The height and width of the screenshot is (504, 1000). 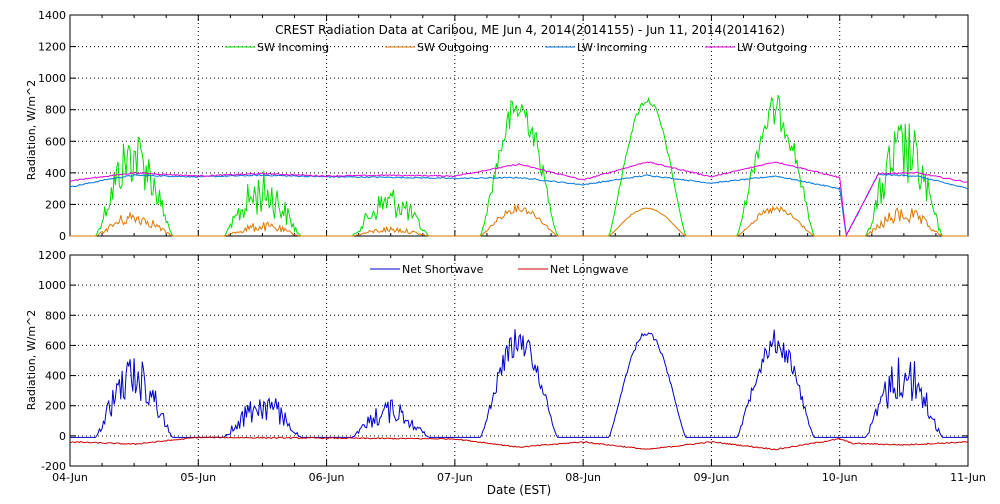 What do you see at coordinates (327, 477) in the screenshot?
I see `x-tick-label: 06-Jun` at bounding box center [327, 477].